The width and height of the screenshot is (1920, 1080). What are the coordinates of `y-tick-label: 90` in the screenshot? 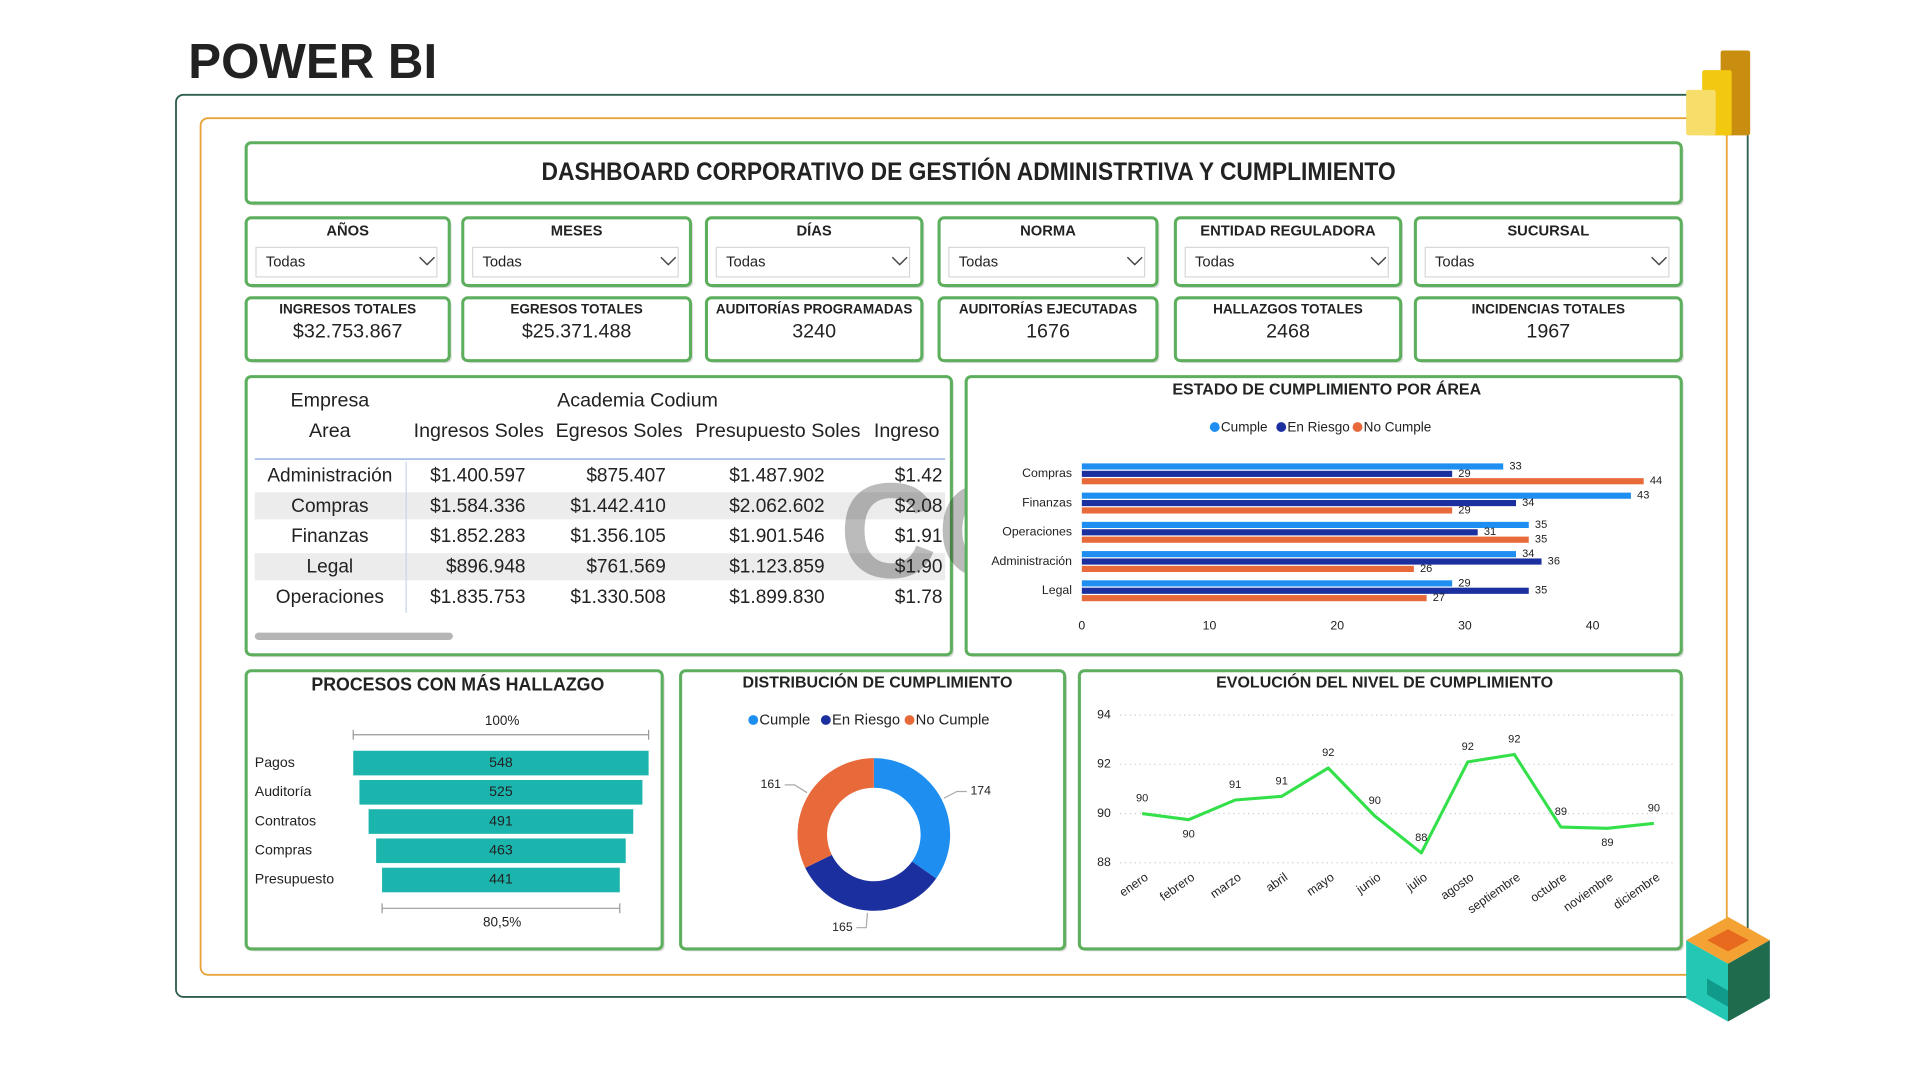 It's located at (1104, 813).